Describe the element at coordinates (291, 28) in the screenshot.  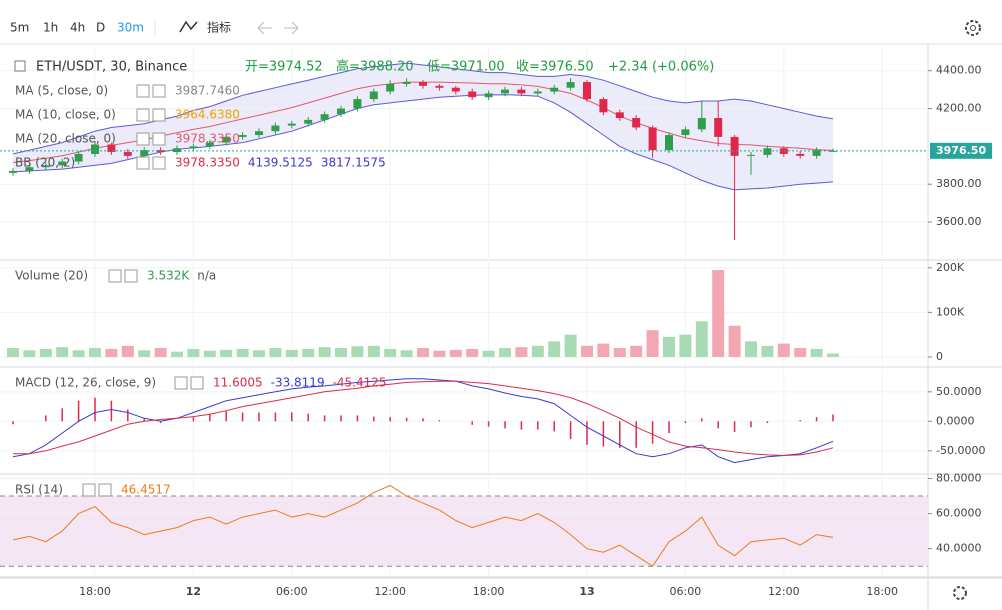
I see `redo-button` at that location.